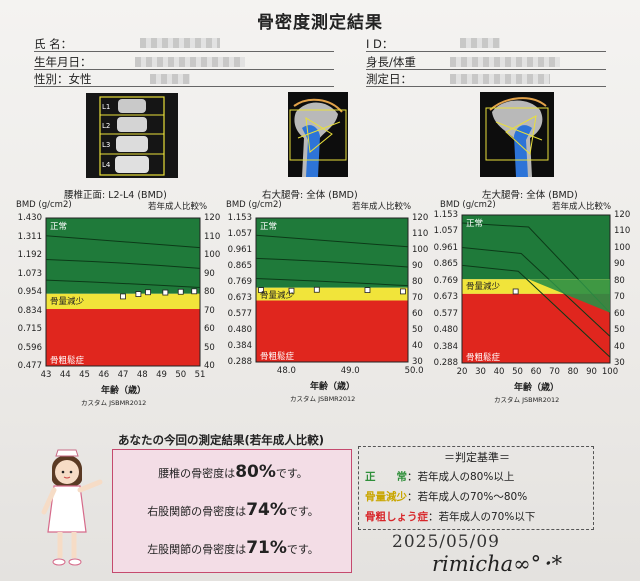 The height and width of the screenshot is (581, 640). What do you see at coordinates (142, 375) in the screenshot?
I see `panel1-x-tick: 48` at bounding box center [142, 375].